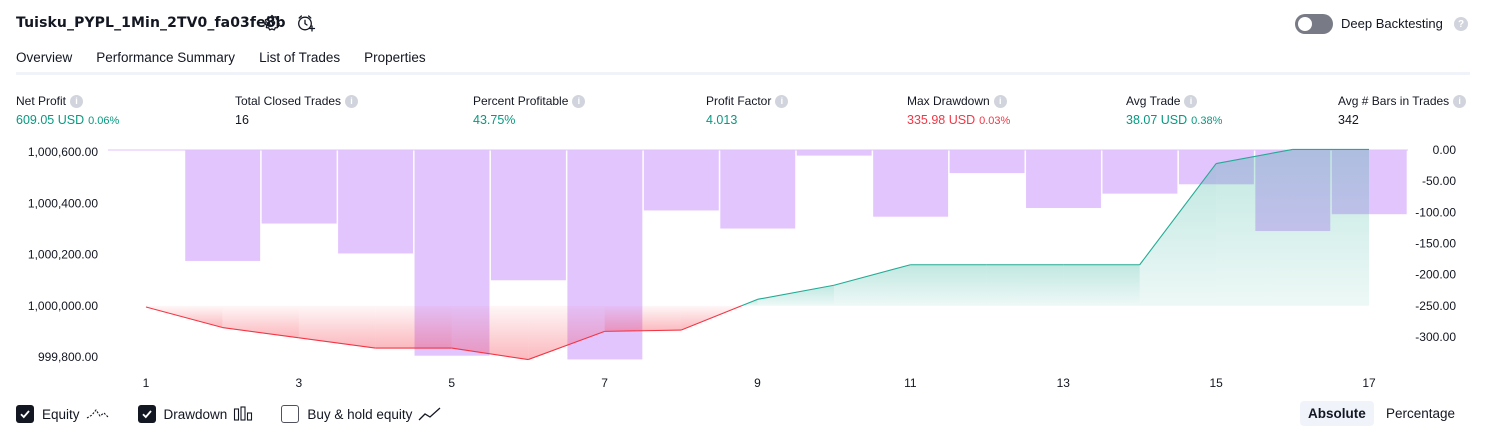 This screenshot has width=1486, height=438. What do you see at coordinates (941, 120) in the screenshot?
I see `metric-value: 335.98 USD` at bounding box center [941, 120].